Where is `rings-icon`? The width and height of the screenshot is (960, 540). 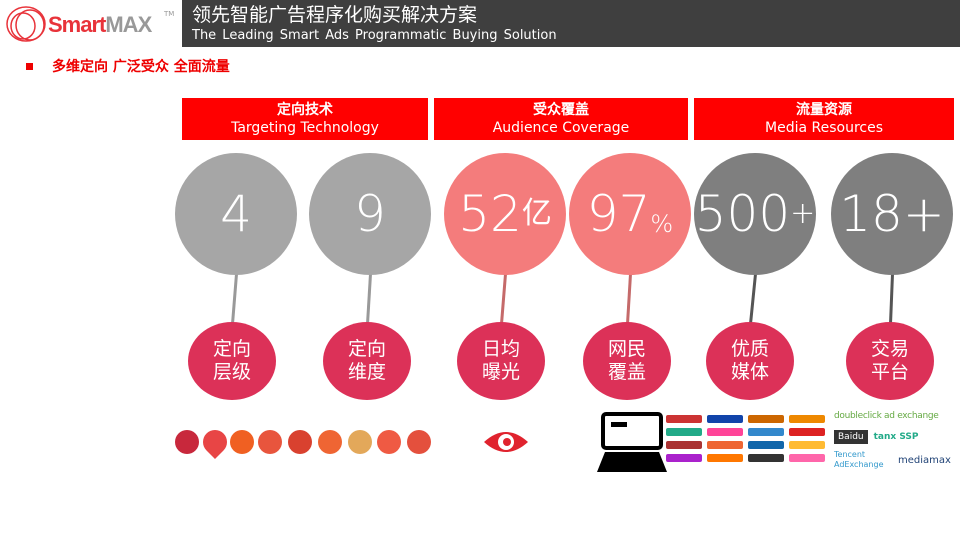
rings-icon is located at coordinates (26, 24).